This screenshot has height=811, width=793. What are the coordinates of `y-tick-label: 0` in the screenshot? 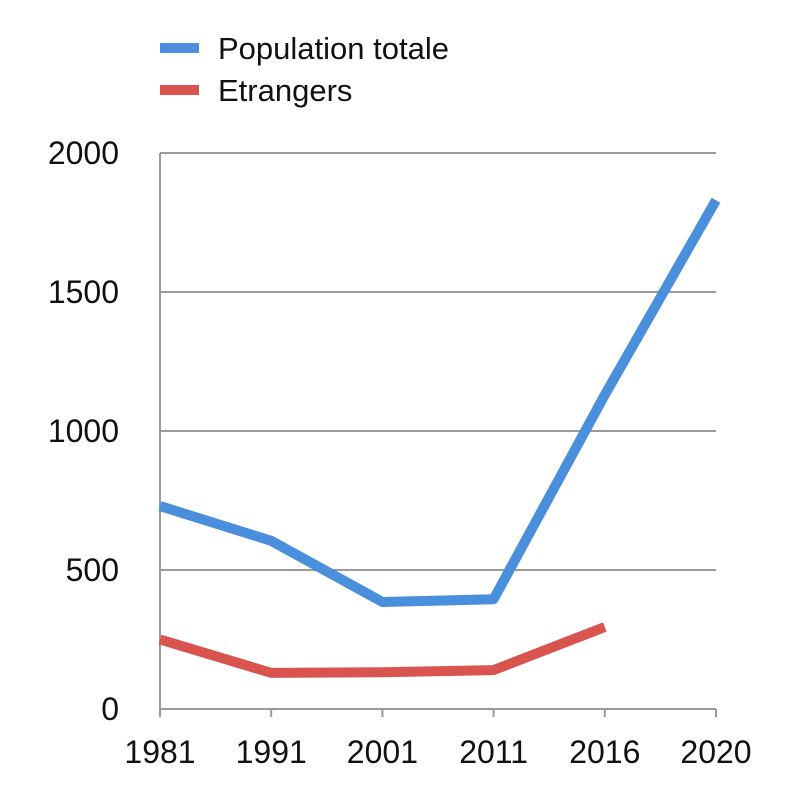 It's located at (110, 709).